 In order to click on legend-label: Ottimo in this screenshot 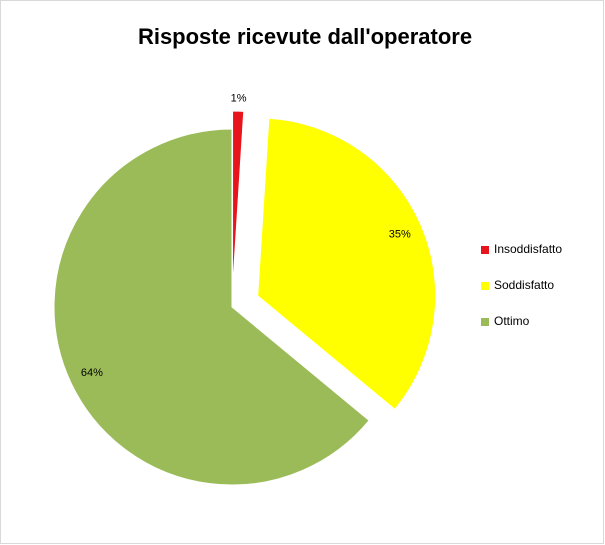, I will do `click(512, 321)`.